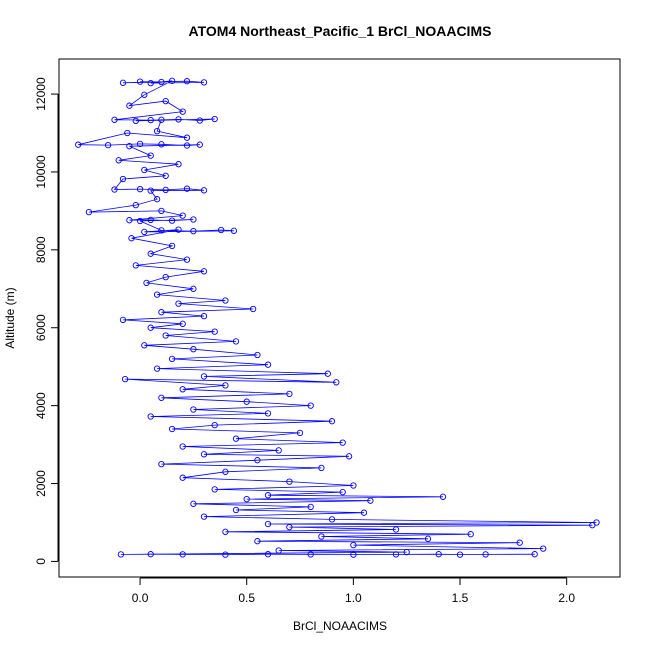  Describe the element at coordinates (10, 317) in the screenshot. I see `y-axis-label: Altitude (m)` at that location.